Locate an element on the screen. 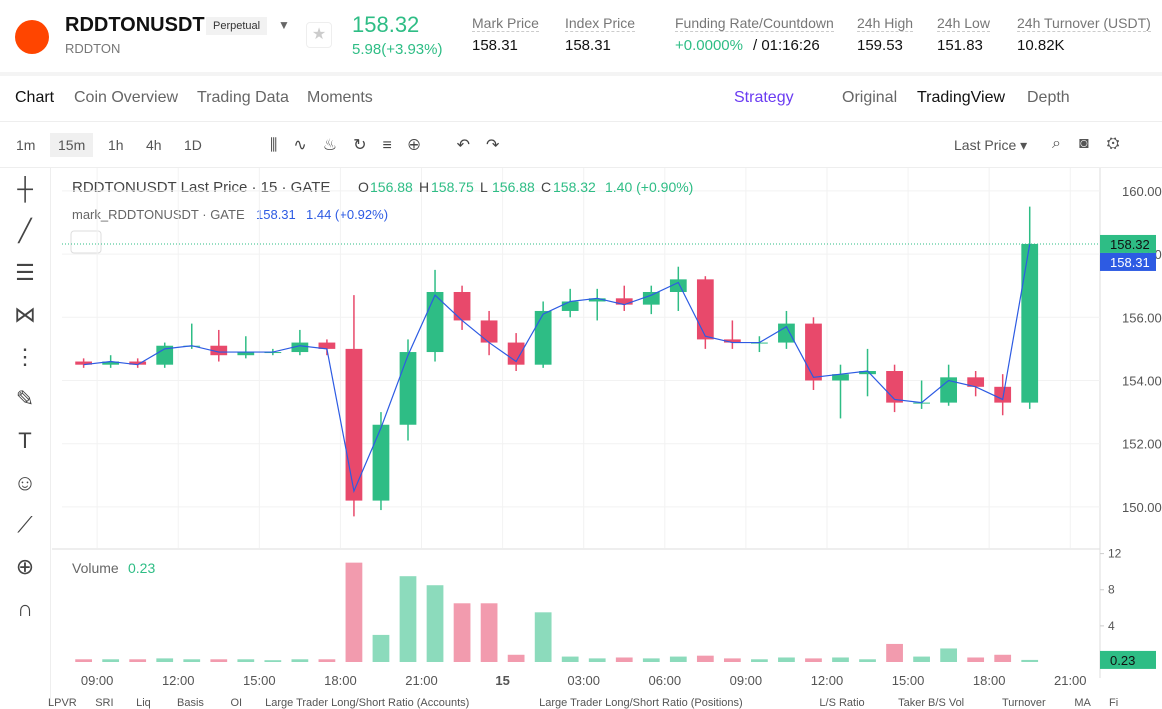  tab: Moments is located at coordinates (340, 97).